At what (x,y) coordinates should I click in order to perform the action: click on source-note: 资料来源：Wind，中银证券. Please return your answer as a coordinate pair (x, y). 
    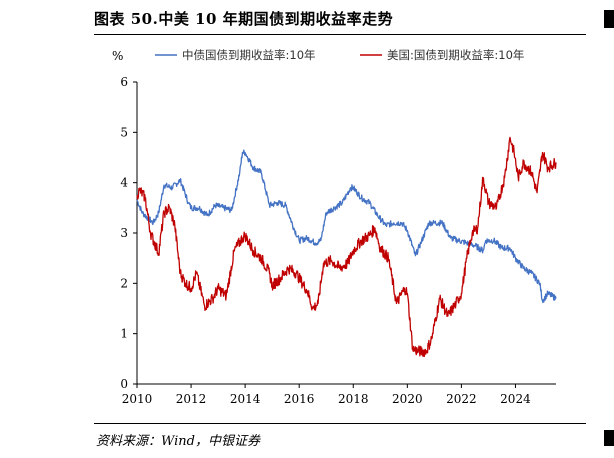
    Looking at the image, I should click on (178, 441).